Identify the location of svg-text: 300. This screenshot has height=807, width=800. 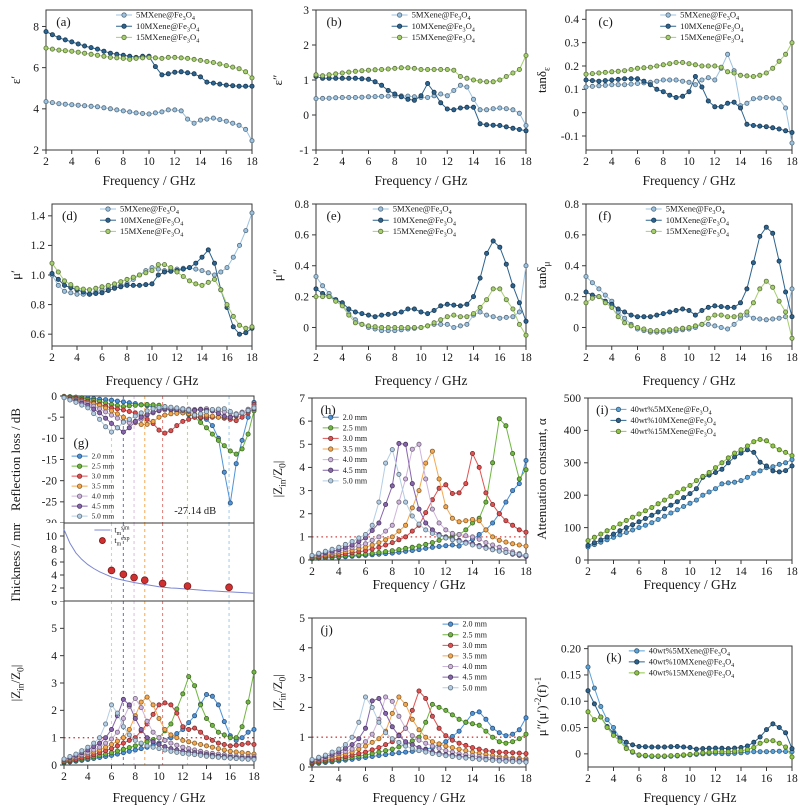
(573, 464).